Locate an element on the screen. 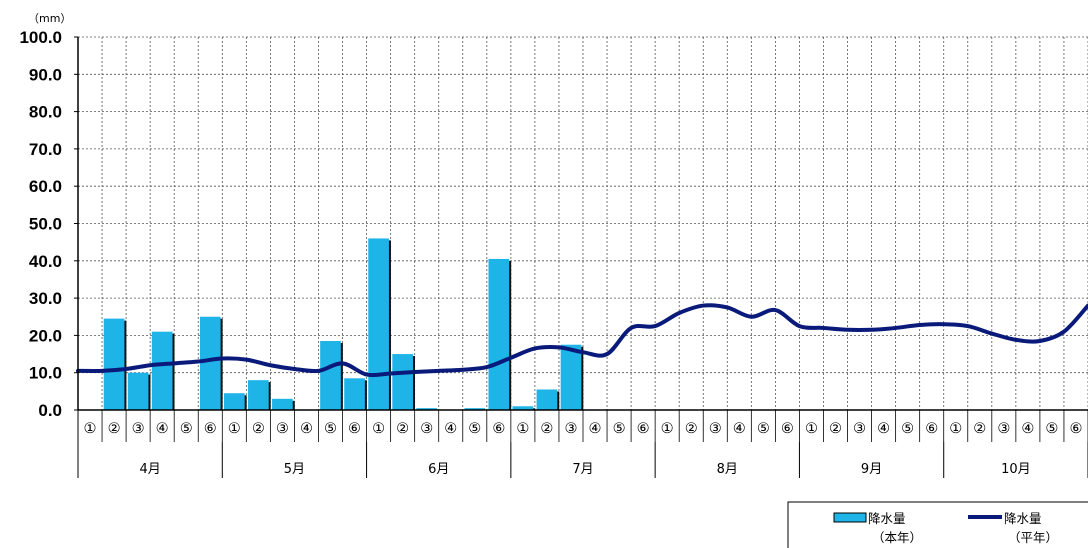 Image resolution: width=1088 pixels, height=548 pixels. y-tick-label: 90.0 is located at coordinates (45, 74).